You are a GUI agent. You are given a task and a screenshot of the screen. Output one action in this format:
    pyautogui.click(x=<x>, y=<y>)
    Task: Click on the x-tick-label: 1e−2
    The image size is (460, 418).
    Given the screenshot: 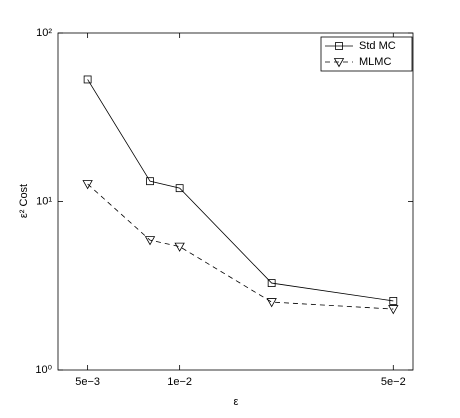 What is the action you would take?
    pyautogui.click(x=179, y=382)
    